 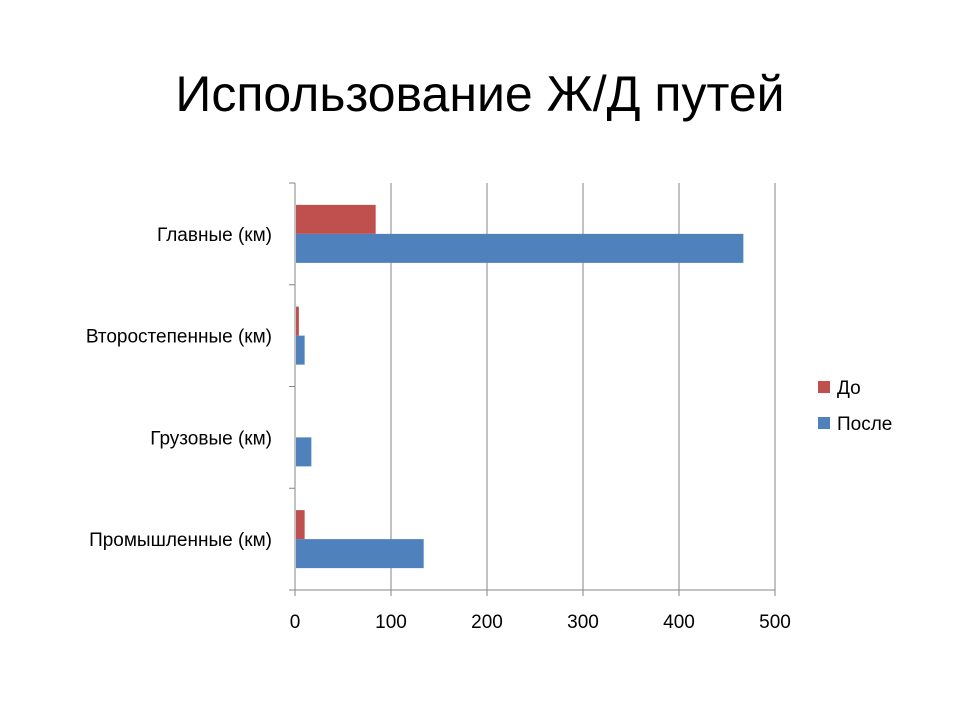 What do you see at coordinates (775, 622) in the screenshot?
I see `x-tick-label: 500` at bounding box center [775, 622].